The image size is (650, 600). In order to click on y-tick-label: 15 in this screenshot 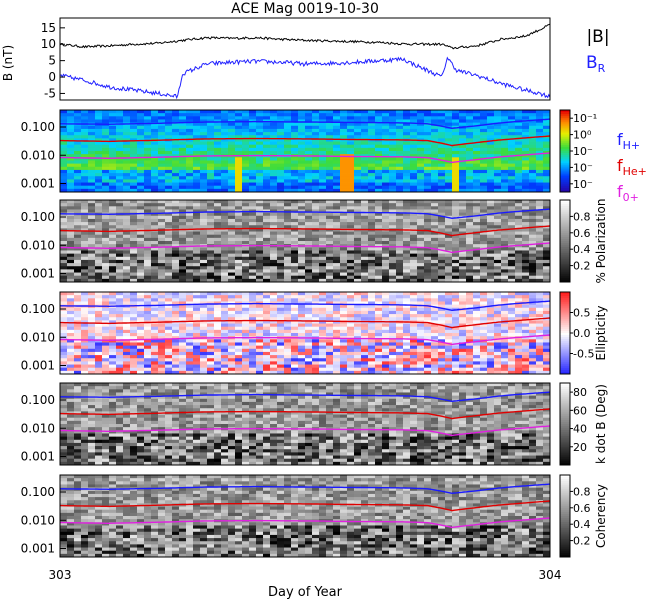, I will do `click(48, 28)`.